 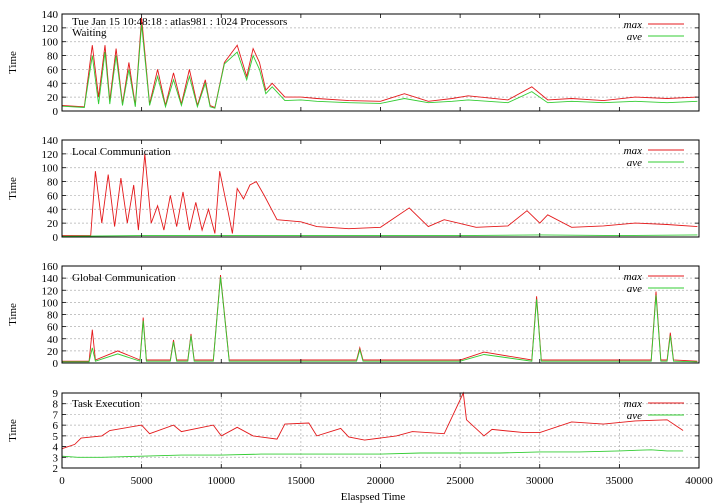 What do you see at coordinates (222, 481) in the screenshot?
I see `x-tick-label: 10000` at bounding box center [222, 481].